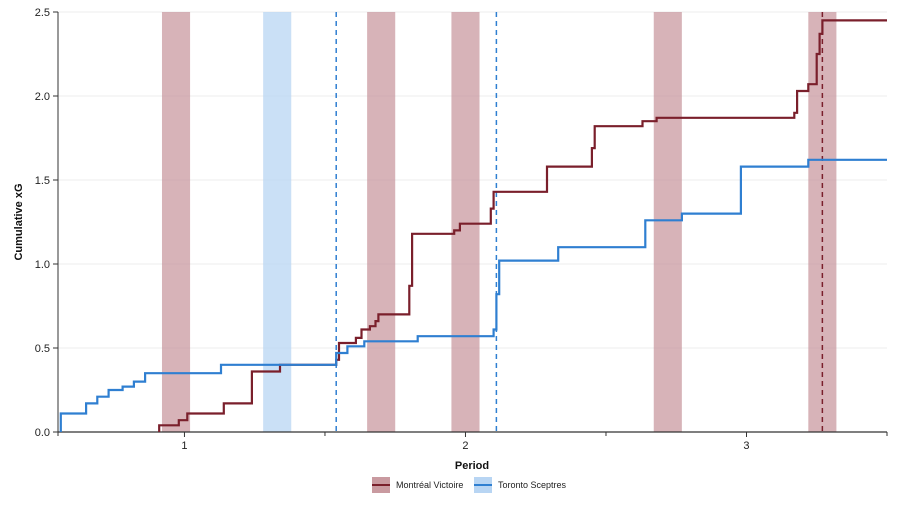 This screenshot has width=900, height=506. What do you see at coordinates (469, 485) in the screenshot?
I see `legend: Montréal Victoire Toronto Sceptres` at bounding box center [469, 485].